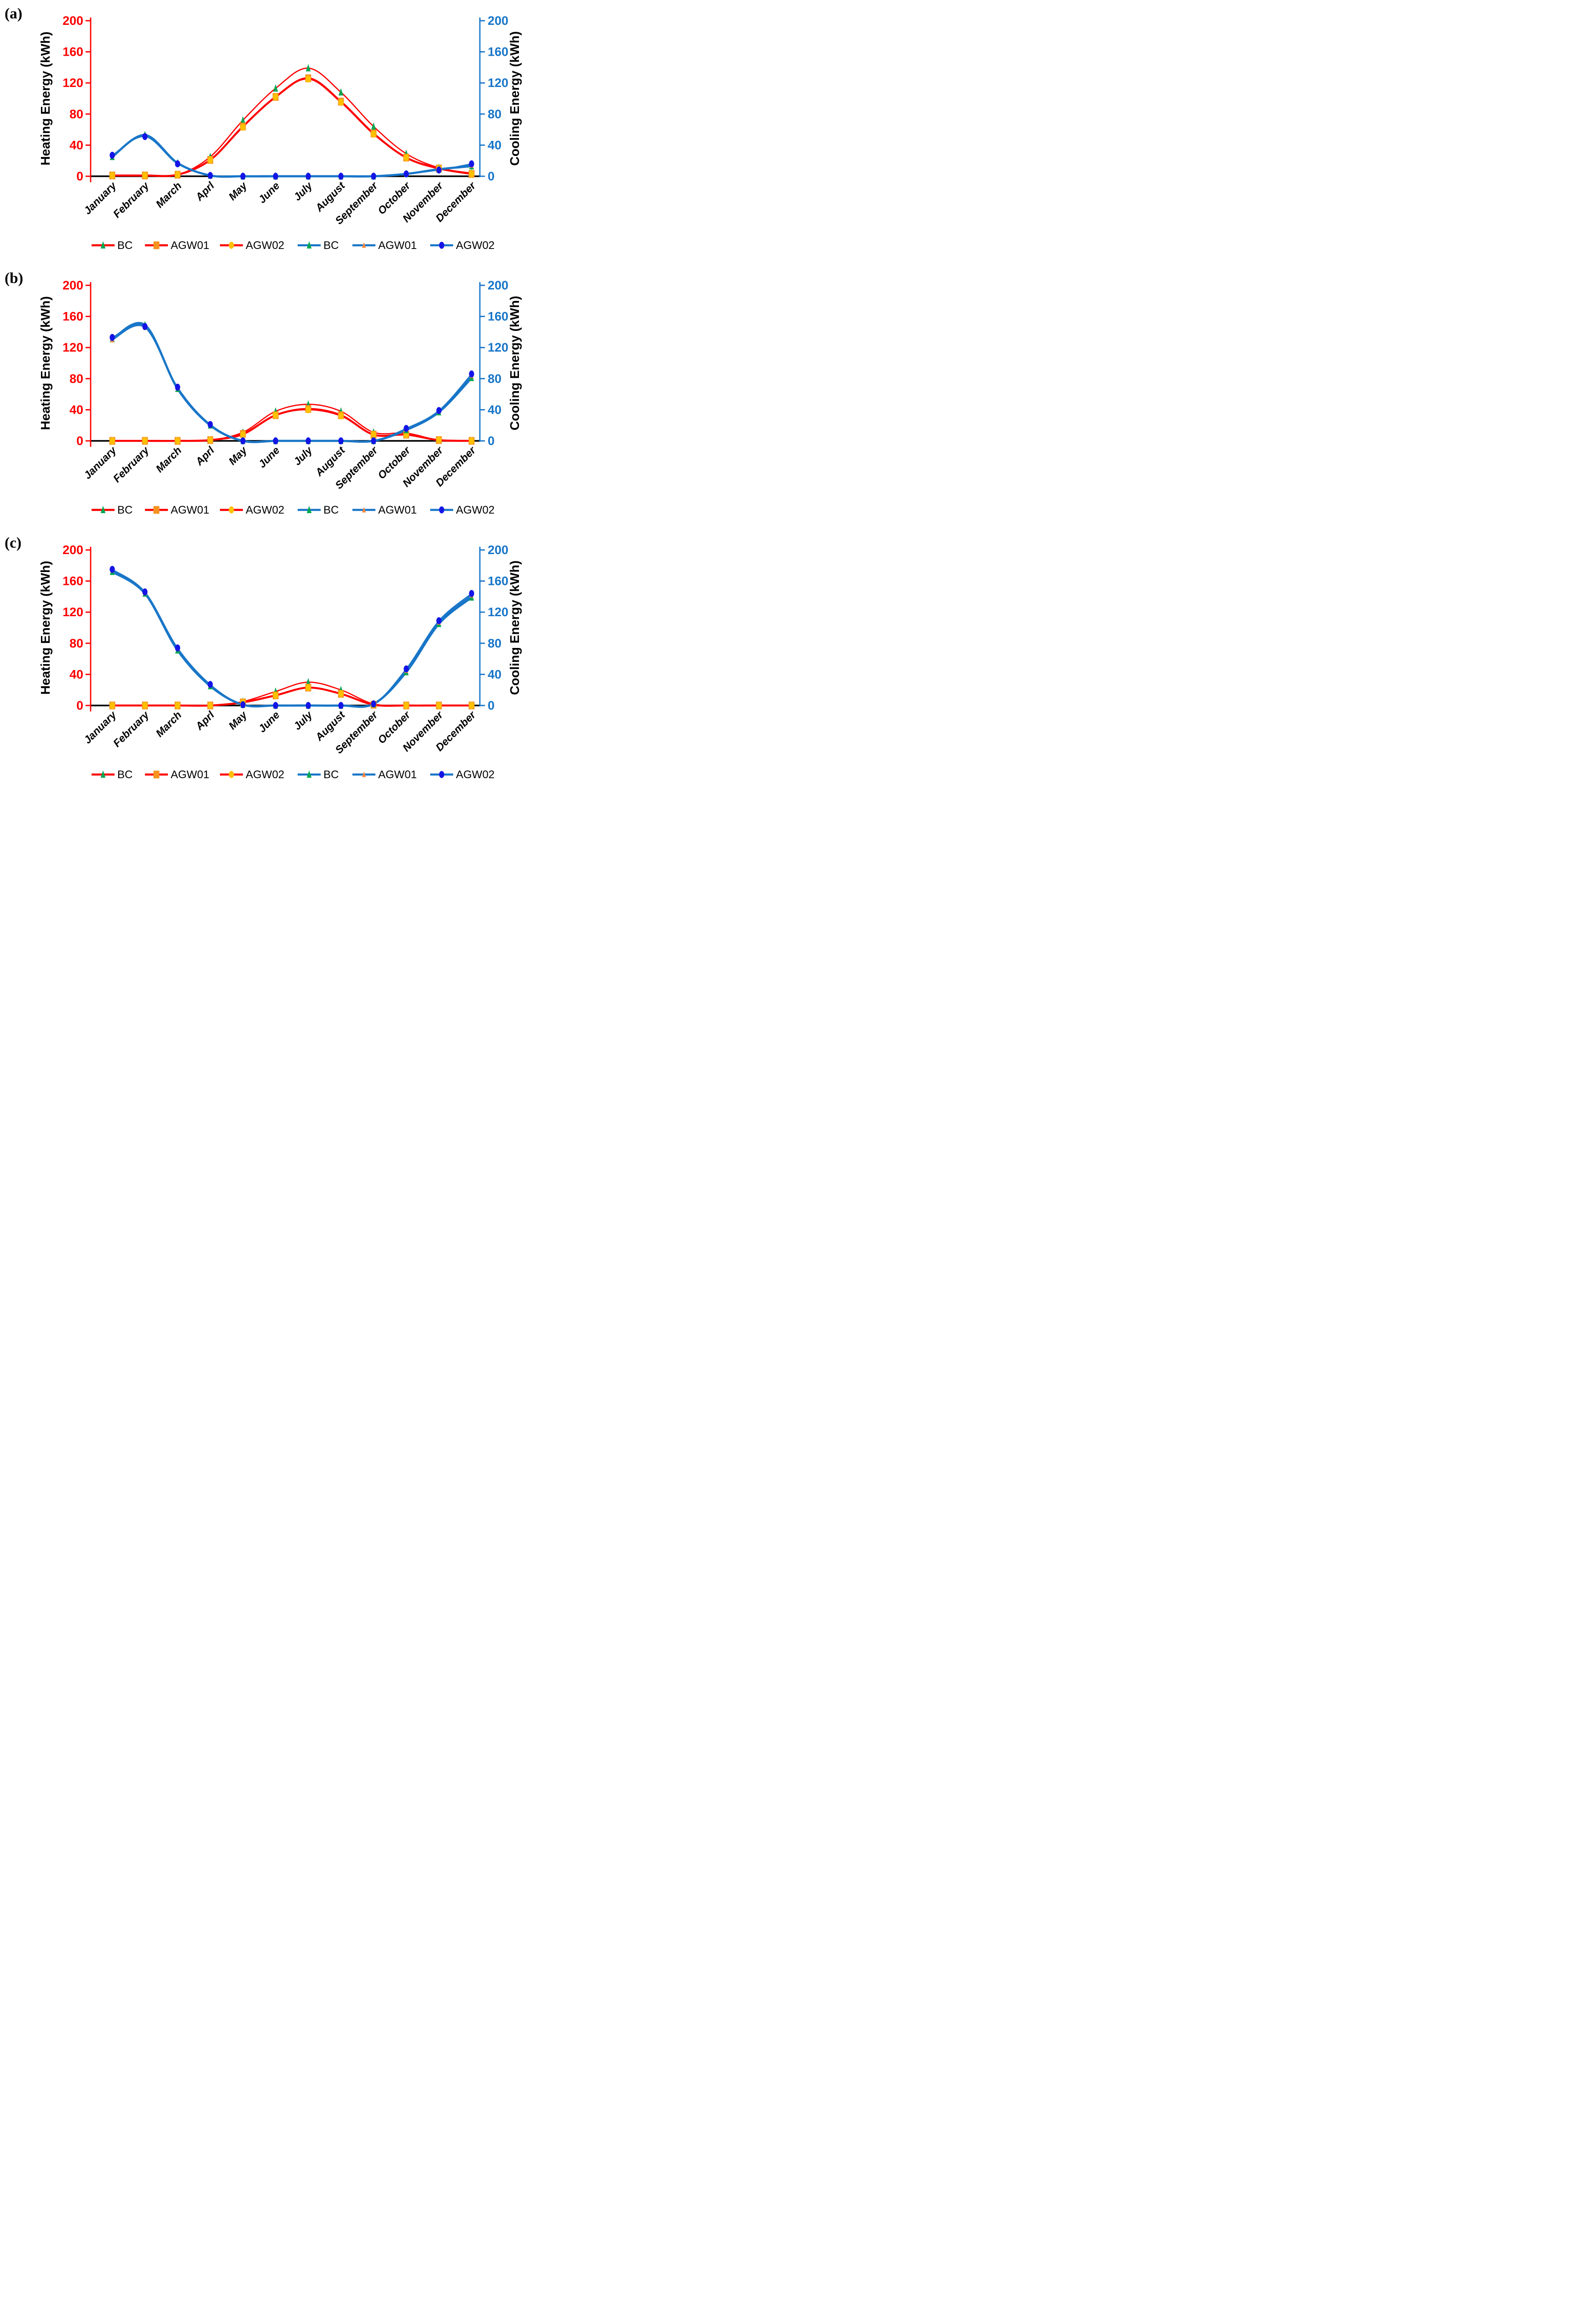 The height and width of the screenshot is (2301, 1596). What do you see at coordinates (498, 550) in the screenshot?
I see `right-tick-label: 200` at bounding box center [498, 550].